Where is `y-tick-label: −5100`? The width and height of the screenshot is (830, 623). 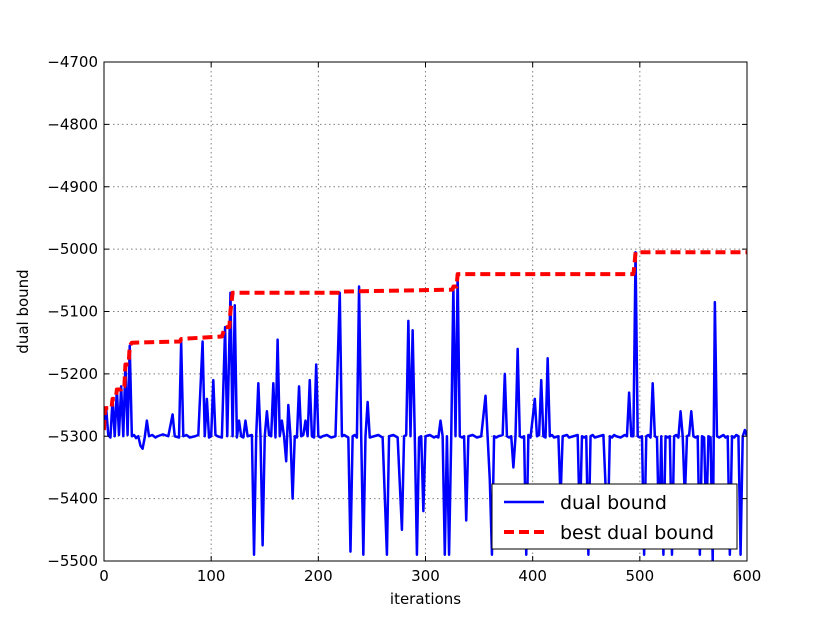 y-tick-label: −5100 is located at coordinates (72, 312).